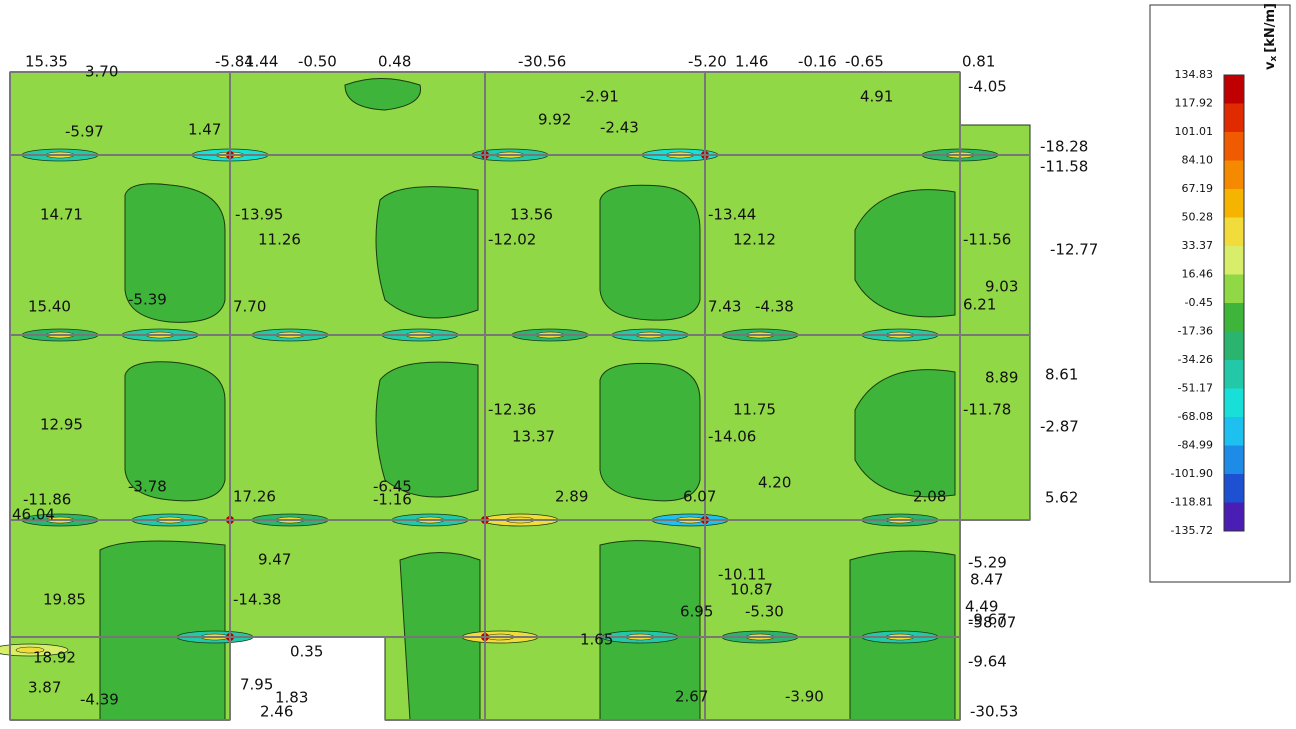  Describe the element at coordinates (1194, 103) in the screenshot. I see `legend-level: 117.92` at that location.